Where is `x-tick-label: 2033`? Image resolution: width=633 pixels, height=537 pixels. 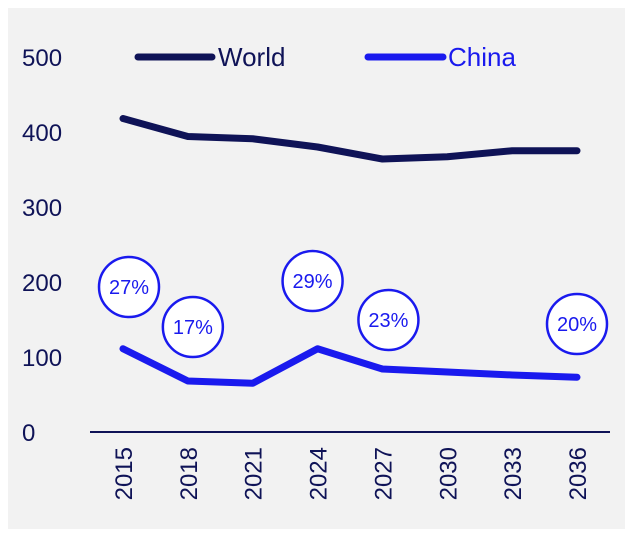
x-tick-label: 2033 is located at coordinates (513, 473).